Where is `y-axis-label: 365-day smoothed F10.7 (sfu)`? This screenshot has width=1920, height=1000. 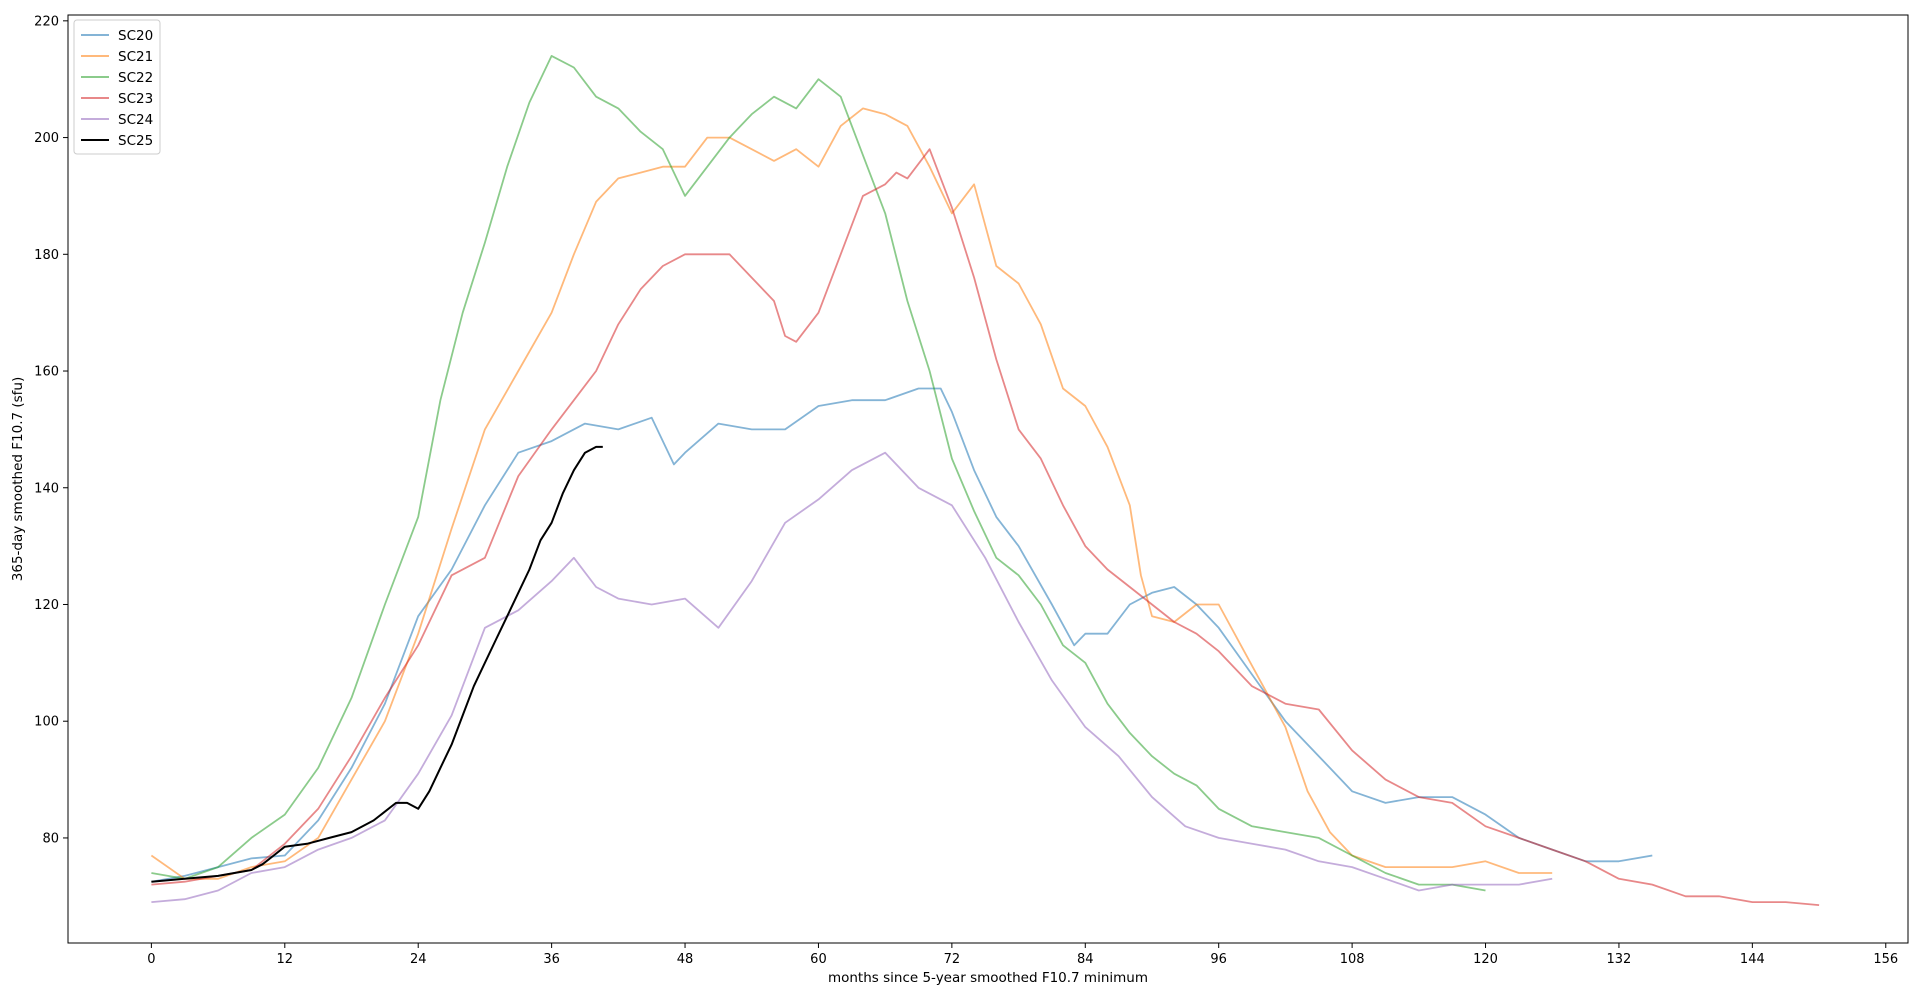 y-axis-label: 365-day smoothed F10.7 (sfu) is located at coordinates (18, 479).